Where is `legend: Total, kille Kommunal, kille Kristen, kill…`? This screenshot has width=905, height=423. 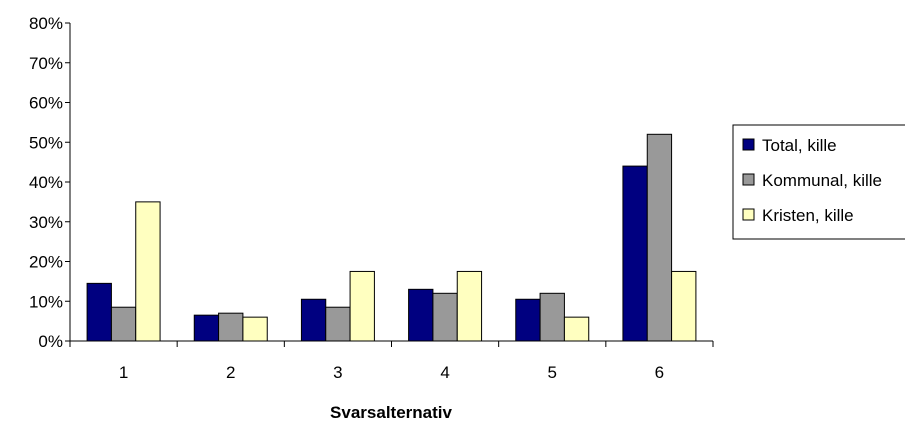
legend: Total, kille Kommunal, kille Kristen, kill… is located at coordinates (818, 182).